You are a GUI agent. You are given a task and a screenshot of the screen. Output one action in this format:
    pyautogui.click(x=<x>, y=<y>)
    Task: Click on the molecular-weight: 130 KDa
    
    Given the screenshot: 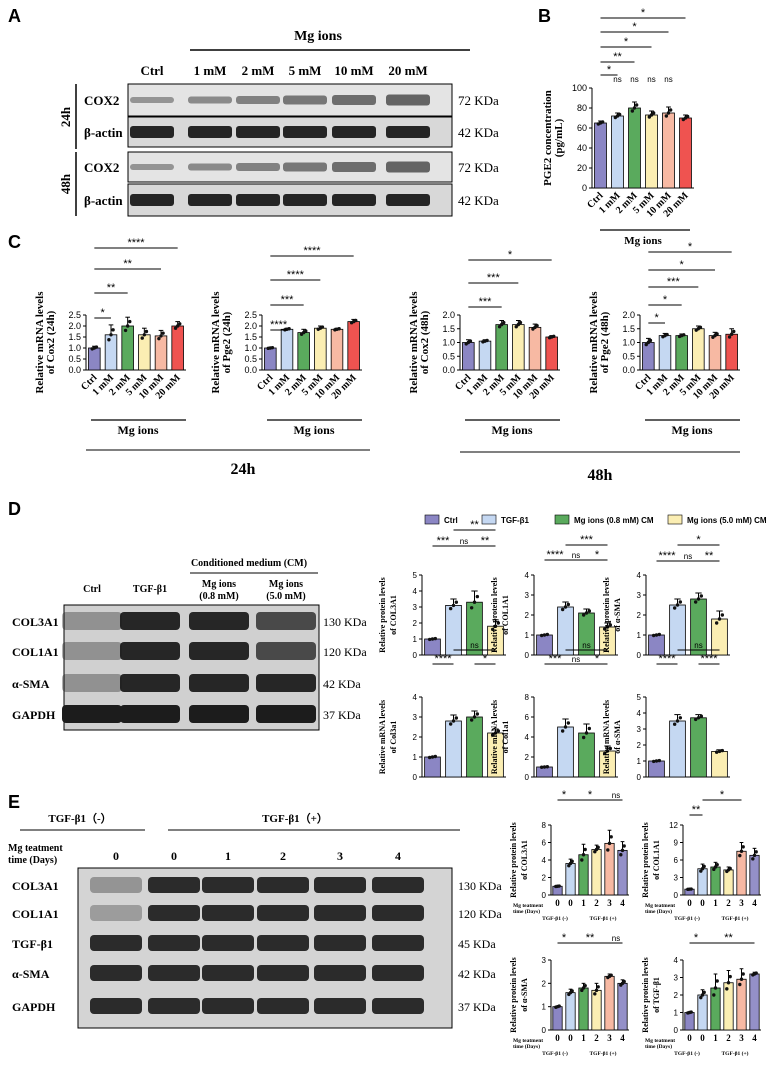 What is the action you would take?
    pyautogui.click(x=345, y=622)
    